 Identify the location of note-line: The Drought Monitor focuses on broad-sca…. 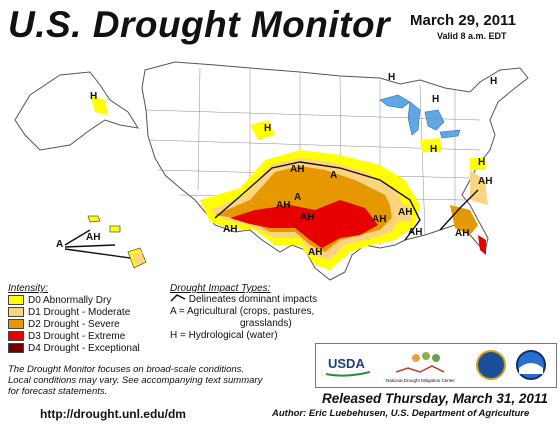
(126, 369).